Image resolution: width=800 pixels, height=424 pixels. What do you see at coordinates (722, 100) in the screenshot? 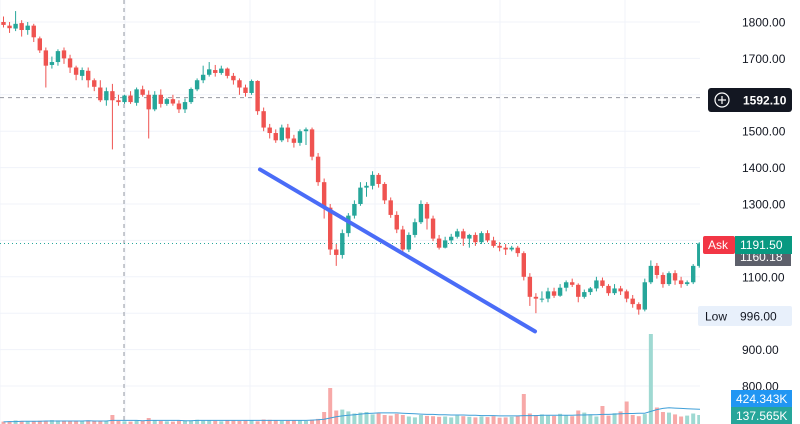
I see `plus-circle-icon` at bounding box center [722, 100].